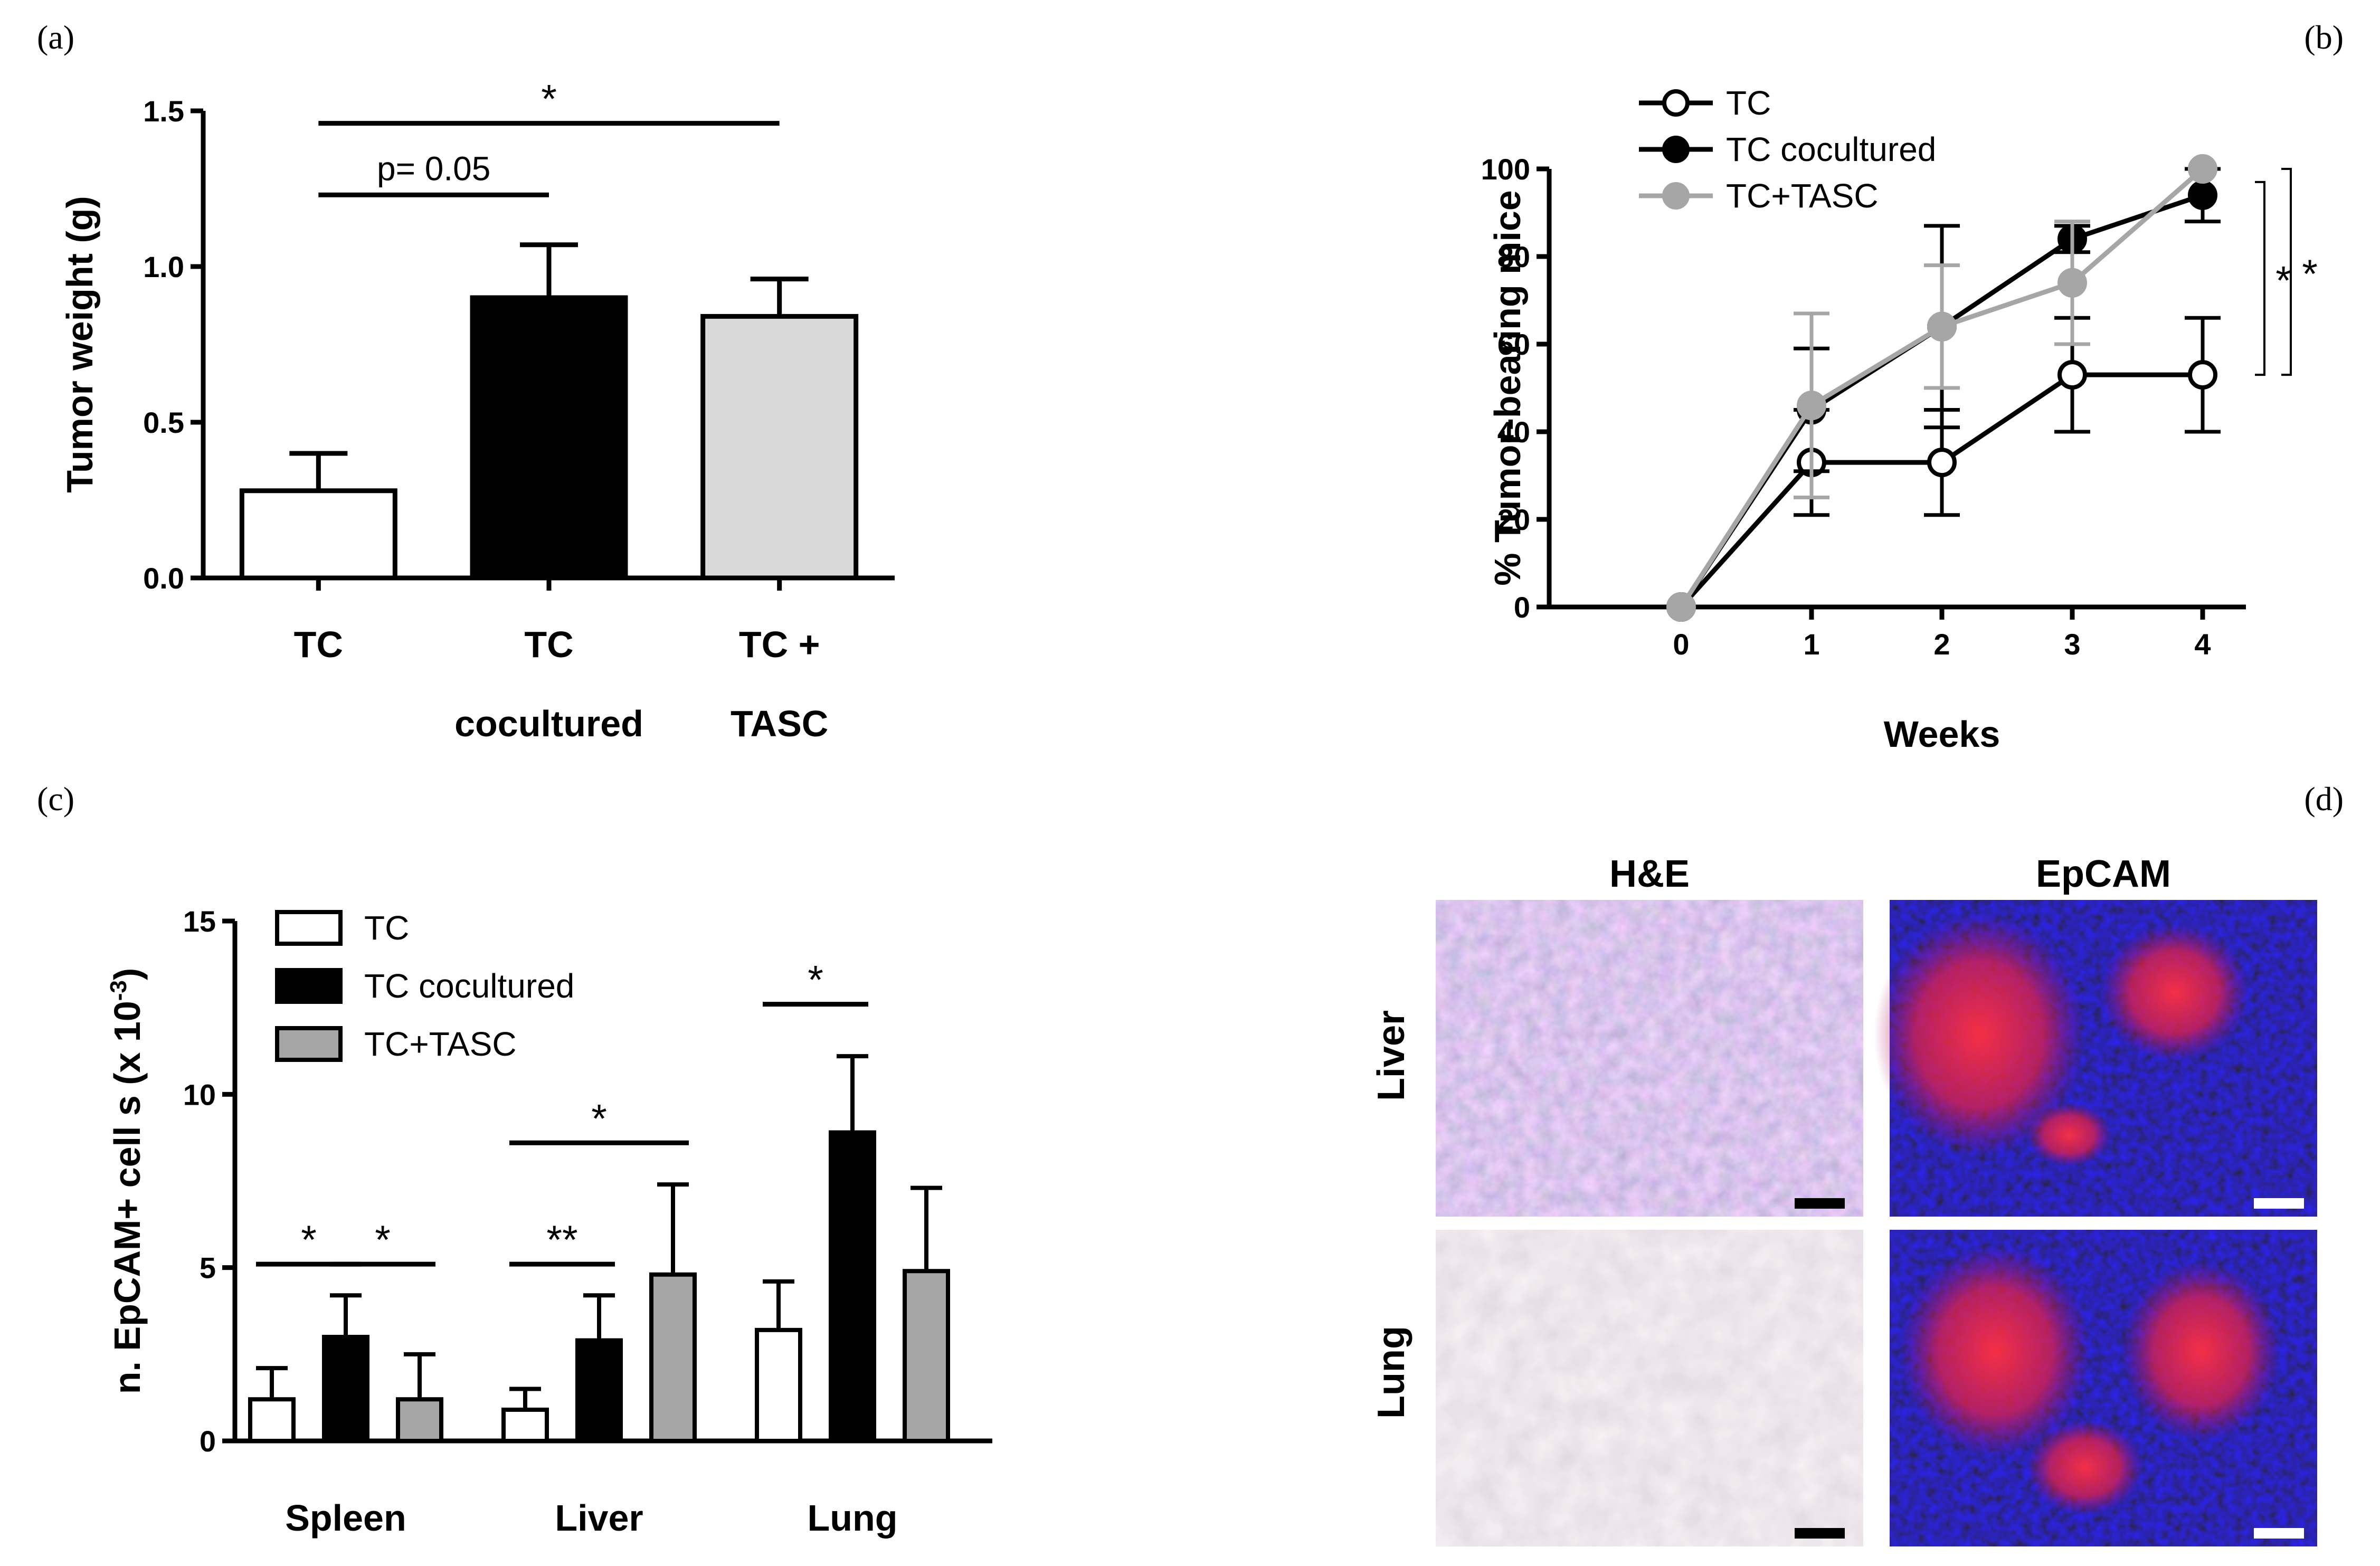 This screenshot has width=2380, height=1566. What do you see at coordinates (79, 344) in the screenshot?
I see `y-axis-title: Tumor weight (g)` at bounding box center [79, 344].